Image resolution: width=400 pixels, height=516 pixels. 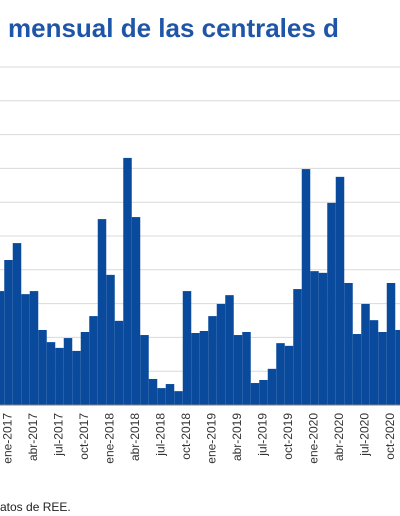 What do you see at coordinates (390, 436) in the screenshot?
I see `x-tick-label: oct-2020` at bounding box center [390, 436].